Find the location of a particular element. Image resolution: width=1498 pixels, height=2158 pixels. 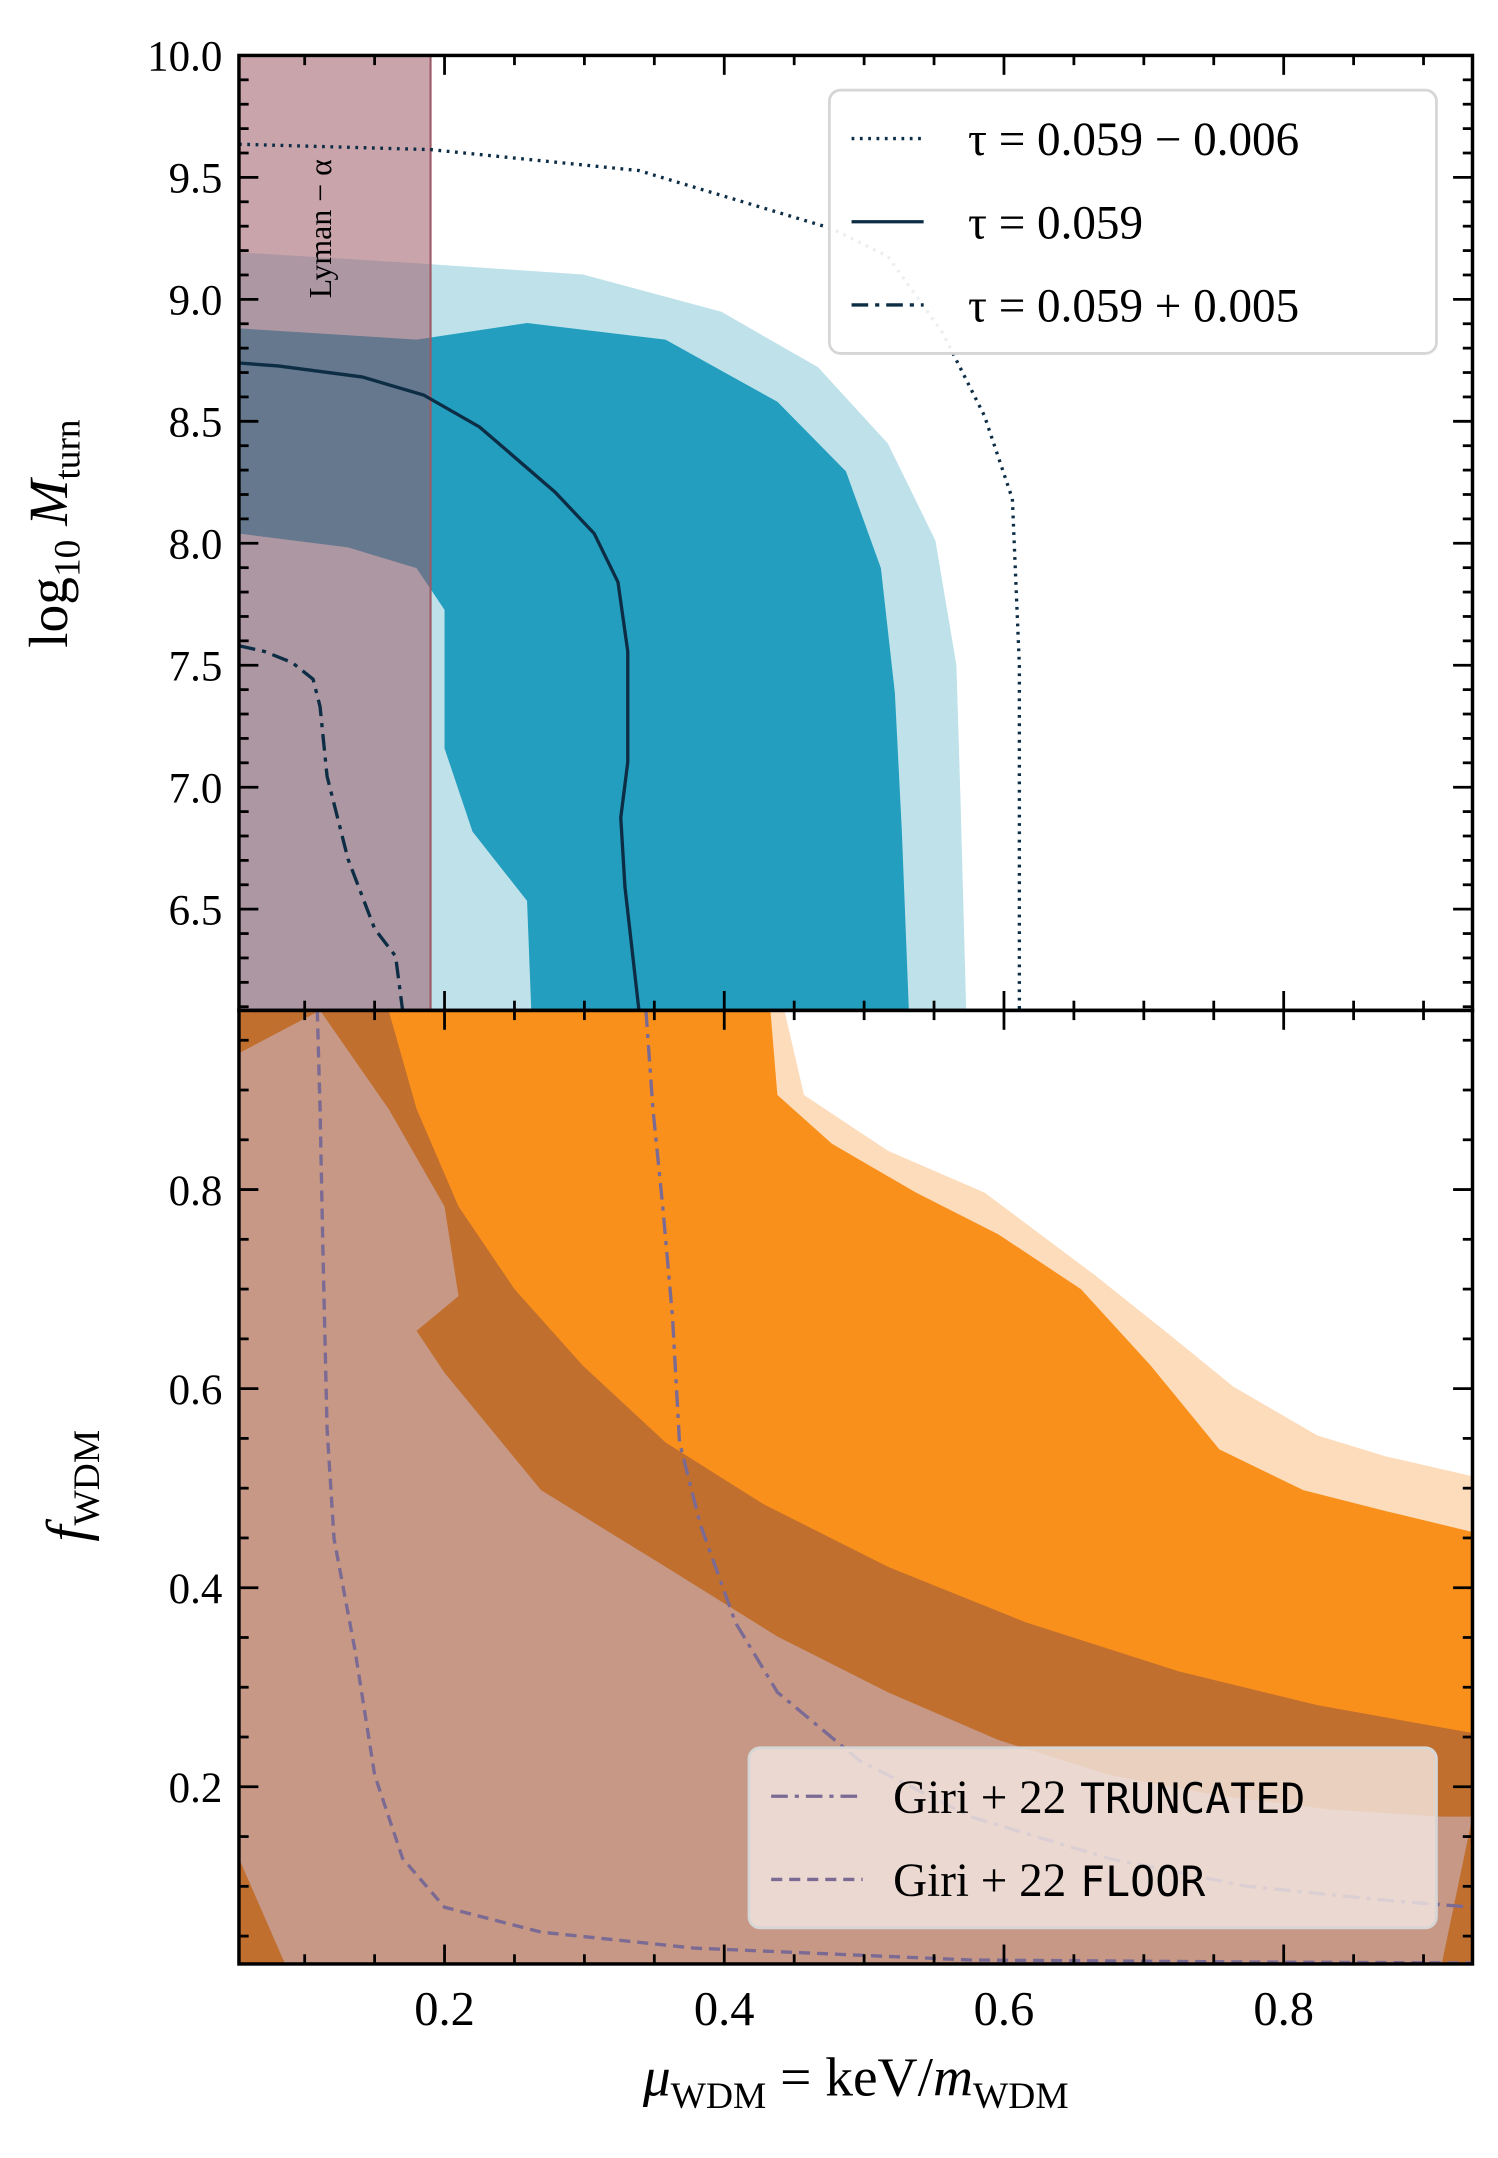

y-tick-label: 7.0 is located at coordinates (196, 788).